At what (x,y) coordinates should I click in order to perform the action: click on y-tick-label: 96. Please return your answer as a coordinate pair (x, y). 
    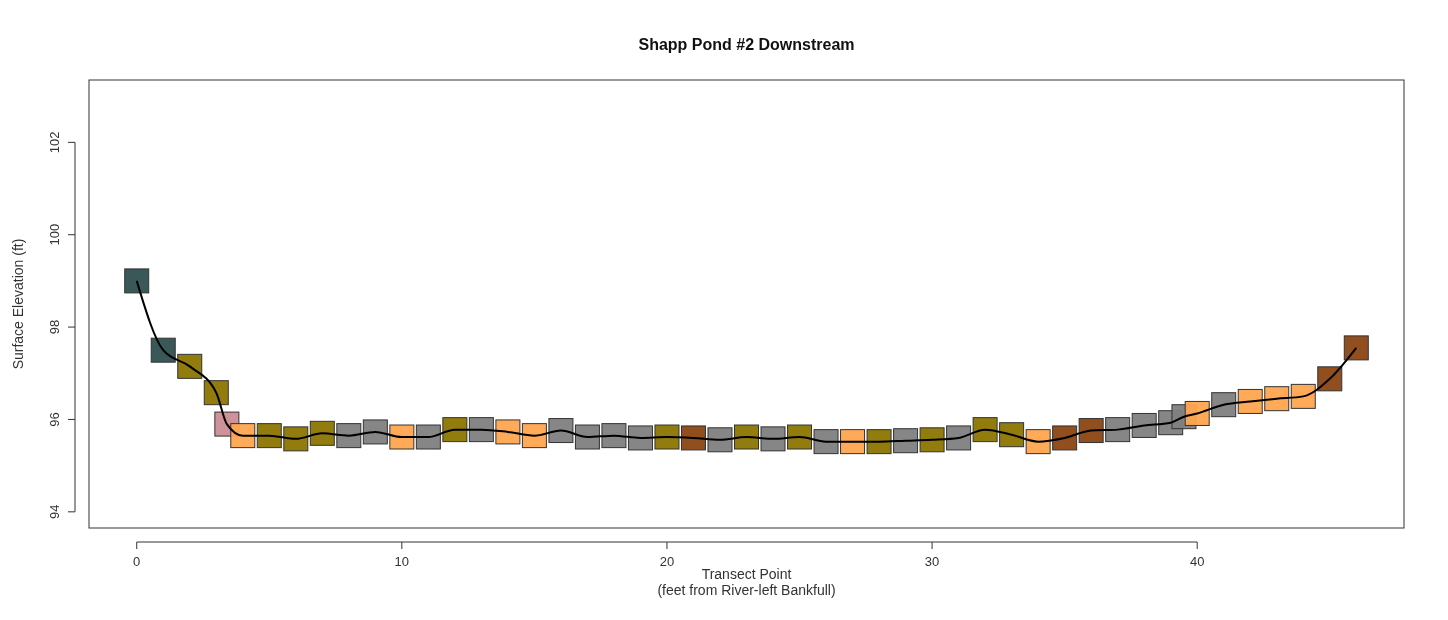
    Looking at the image, I should click on (54, 419).